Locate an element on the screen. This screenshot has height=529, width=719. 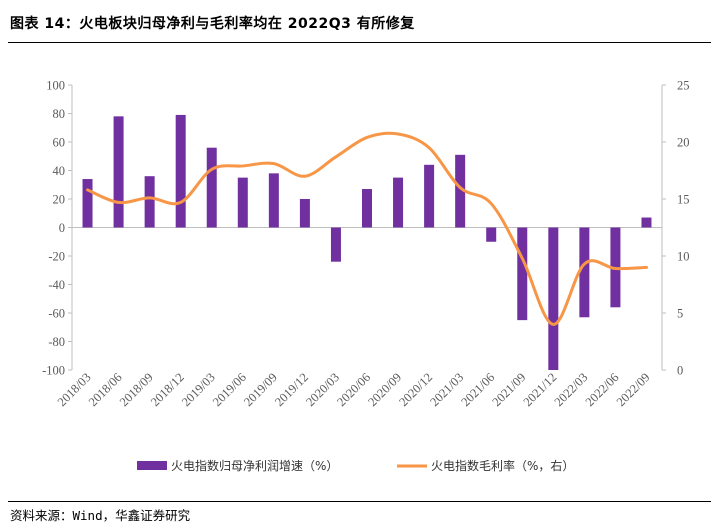
x-tick-label: 2021/06 is located at coordinates (477, 389).